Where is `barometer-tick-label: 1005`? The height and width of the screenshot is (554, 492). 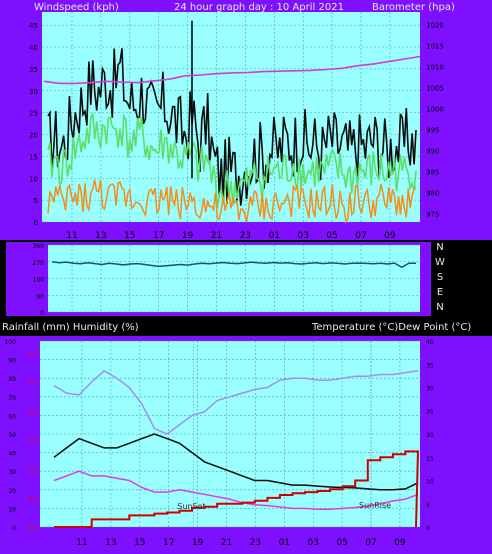 barometer-tick-label: 1005 is located at coordinates (435, 89).